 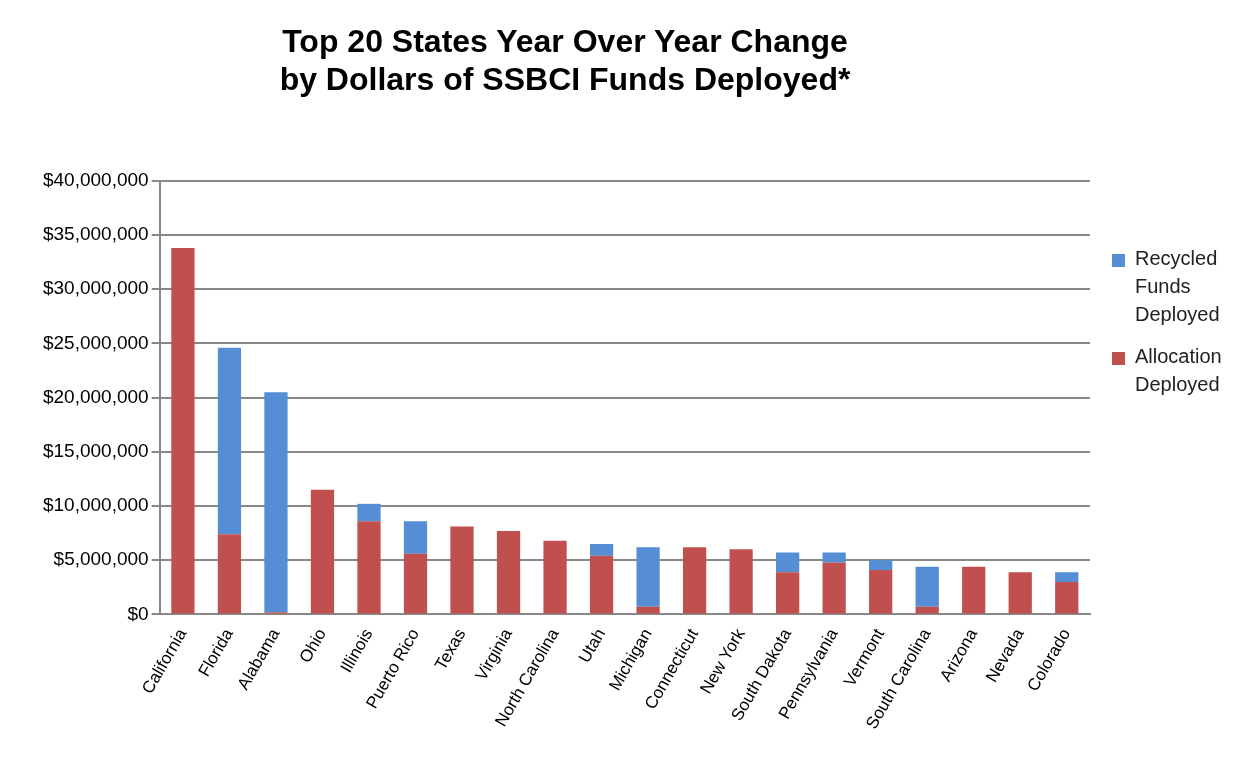 I want to click on y-tick-label: $40,000,000, so click(x=95, y=180).